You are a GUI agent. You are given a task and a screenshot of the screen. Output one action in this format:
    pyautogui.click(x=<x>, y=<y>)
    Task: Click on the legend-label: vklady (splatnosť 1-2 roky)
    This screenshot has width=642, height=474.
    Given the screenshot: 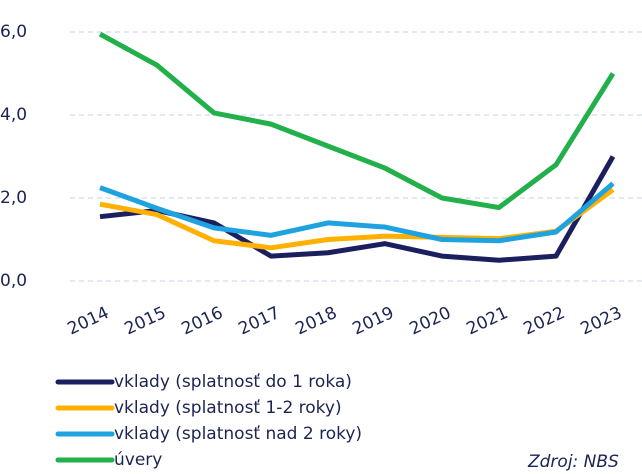 What is the action you would take?
    pyautogui.click(x=228, y=408)
    